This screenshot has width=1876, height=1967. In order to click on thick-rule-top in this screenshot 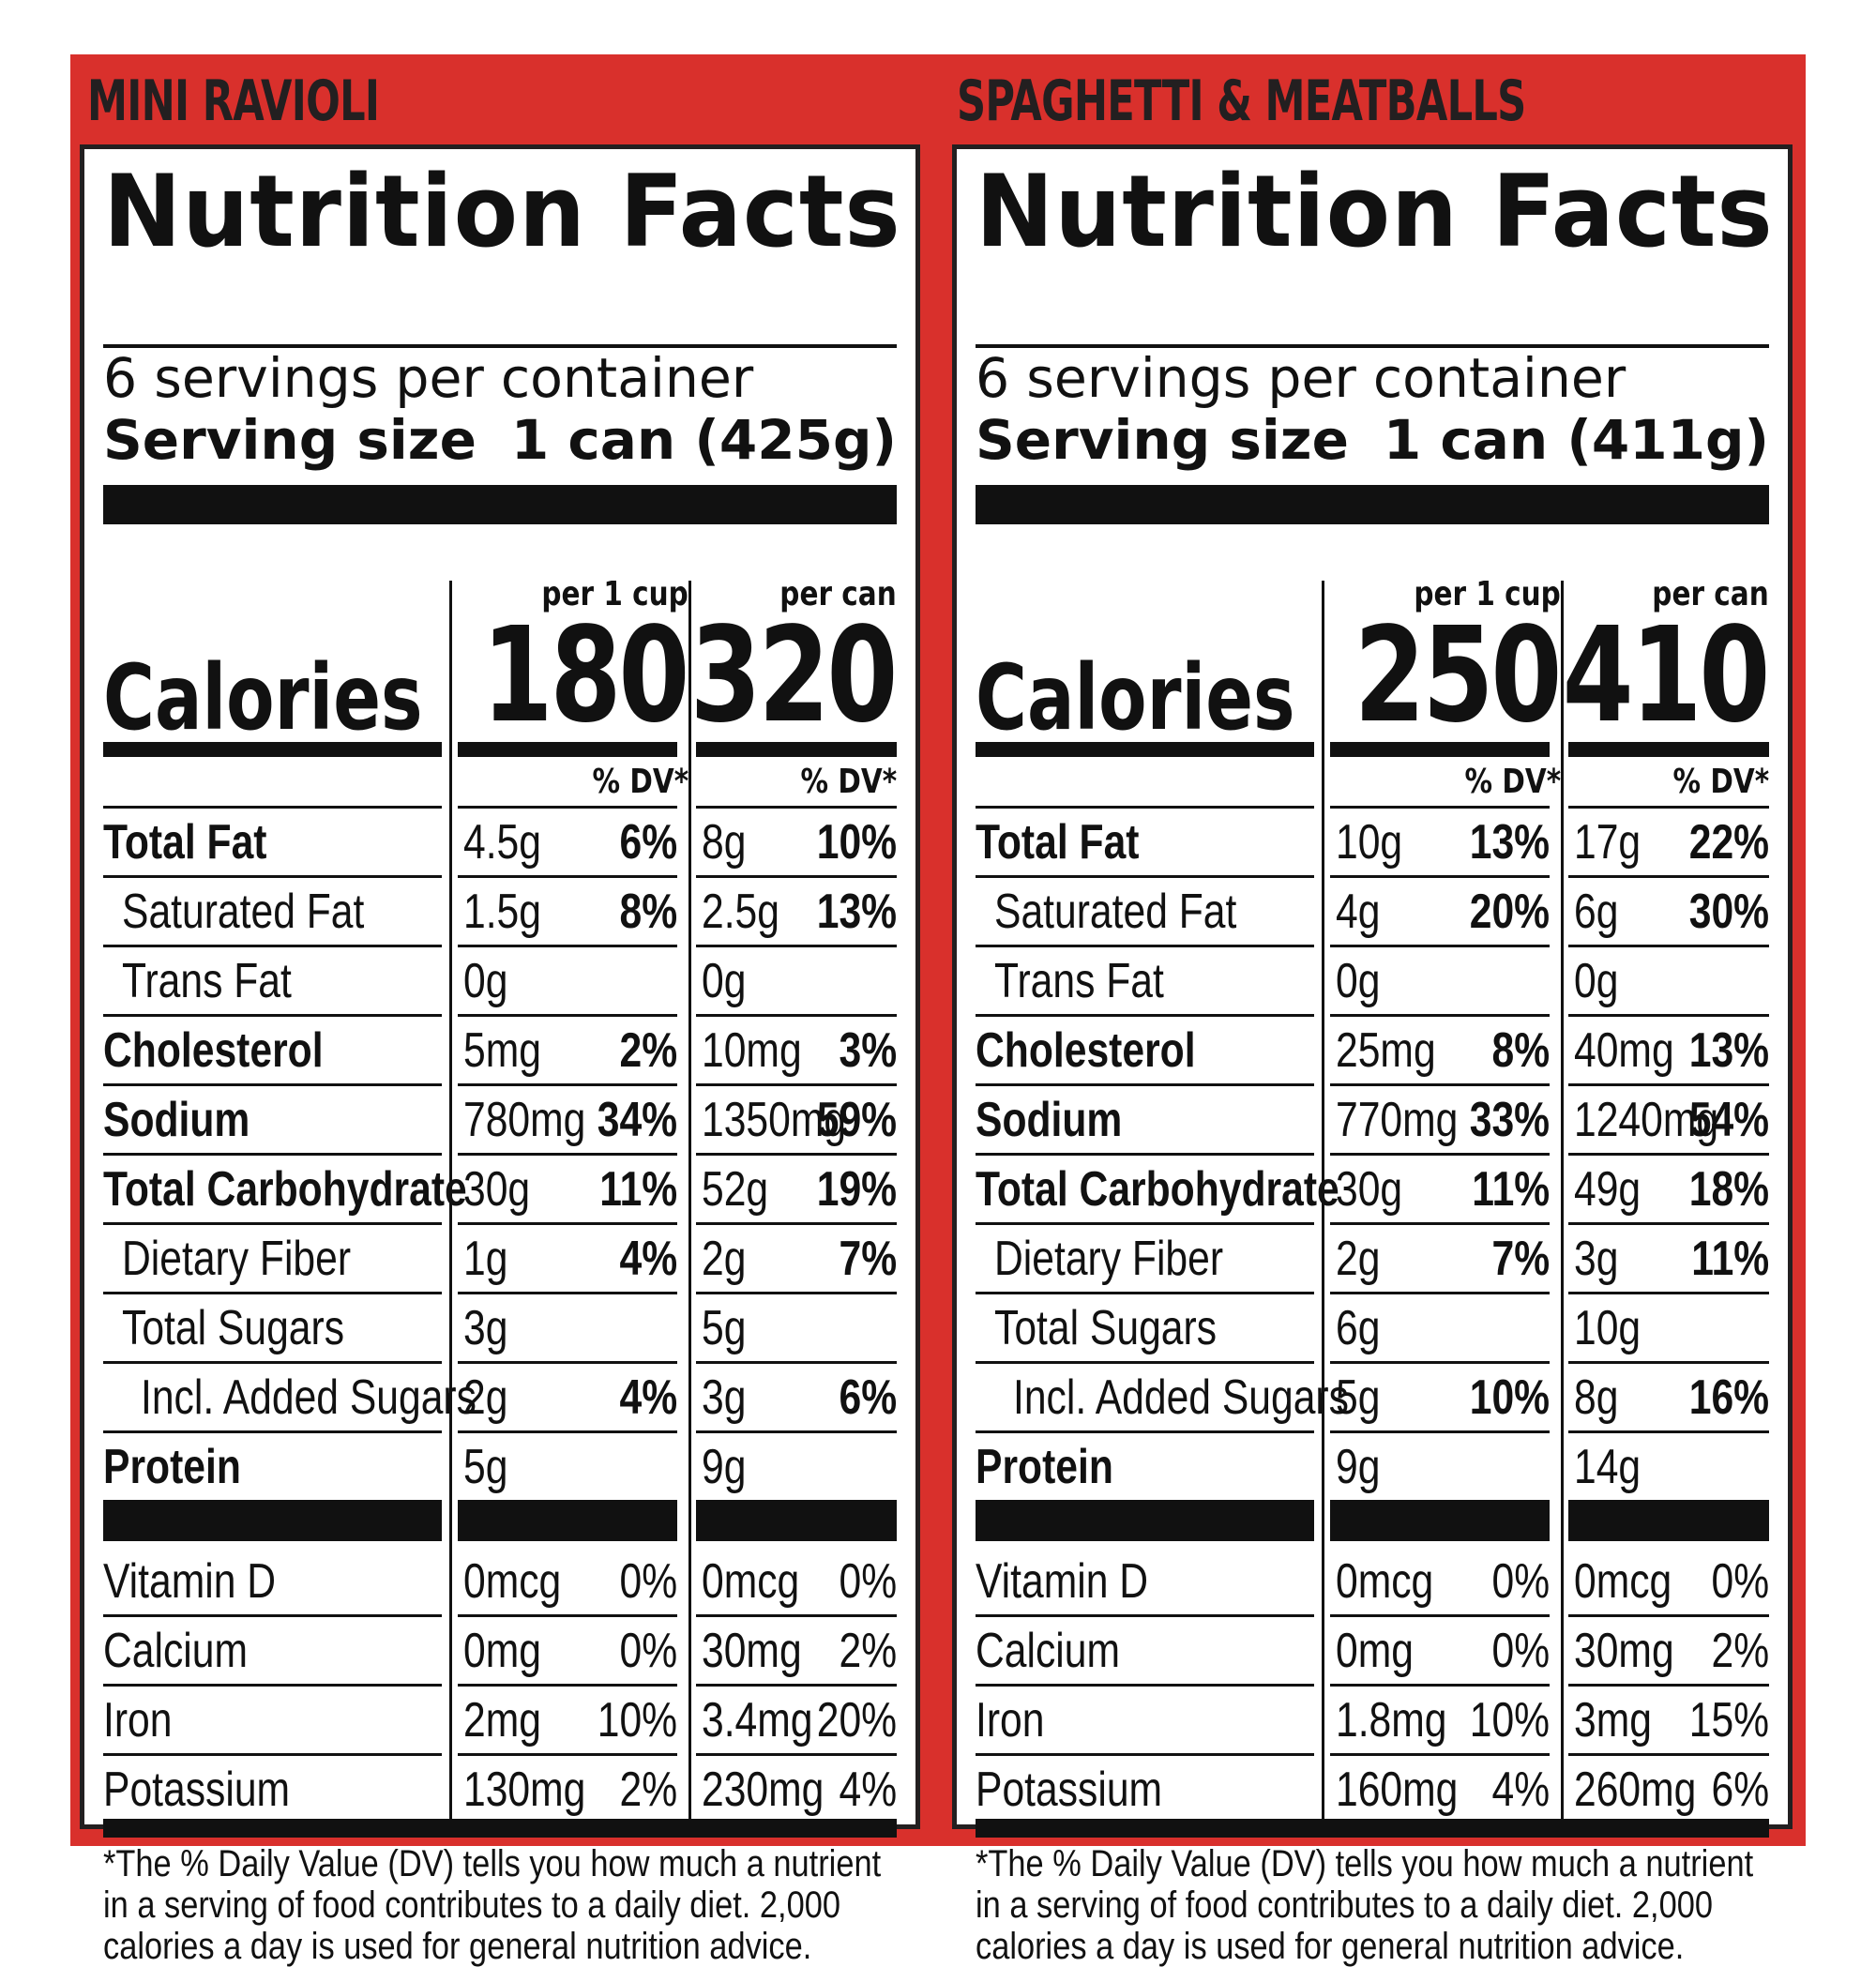, I will do `click(1372, 504)`.